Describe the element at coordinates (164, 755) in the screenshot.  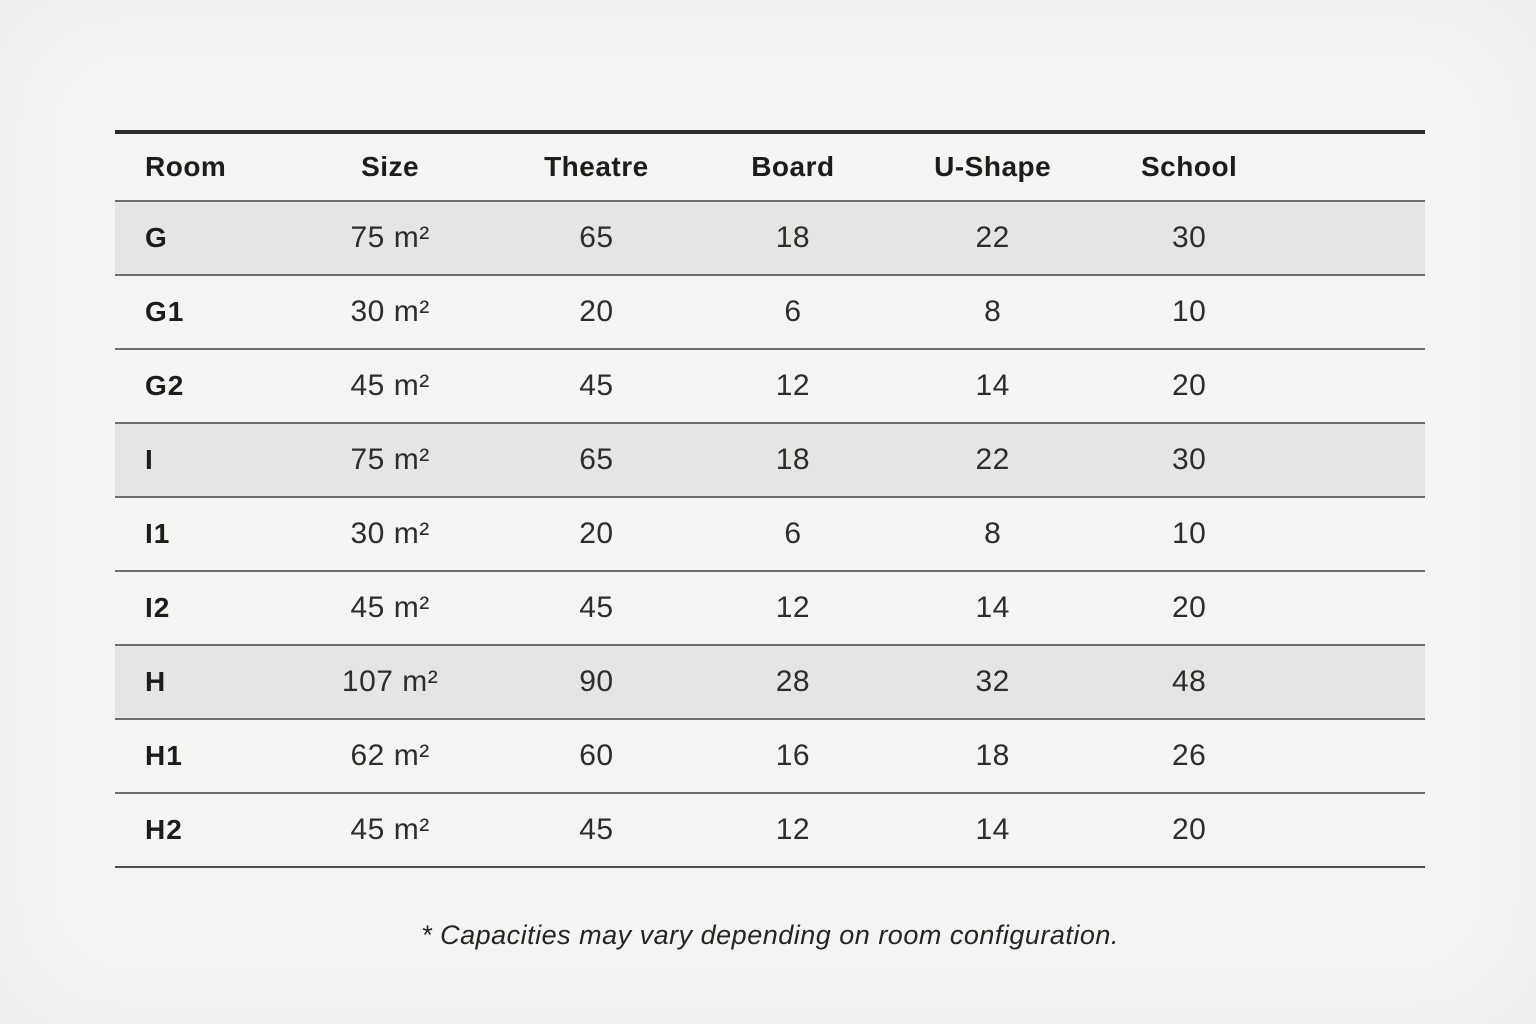
I see `cell-room: H1` at that location.